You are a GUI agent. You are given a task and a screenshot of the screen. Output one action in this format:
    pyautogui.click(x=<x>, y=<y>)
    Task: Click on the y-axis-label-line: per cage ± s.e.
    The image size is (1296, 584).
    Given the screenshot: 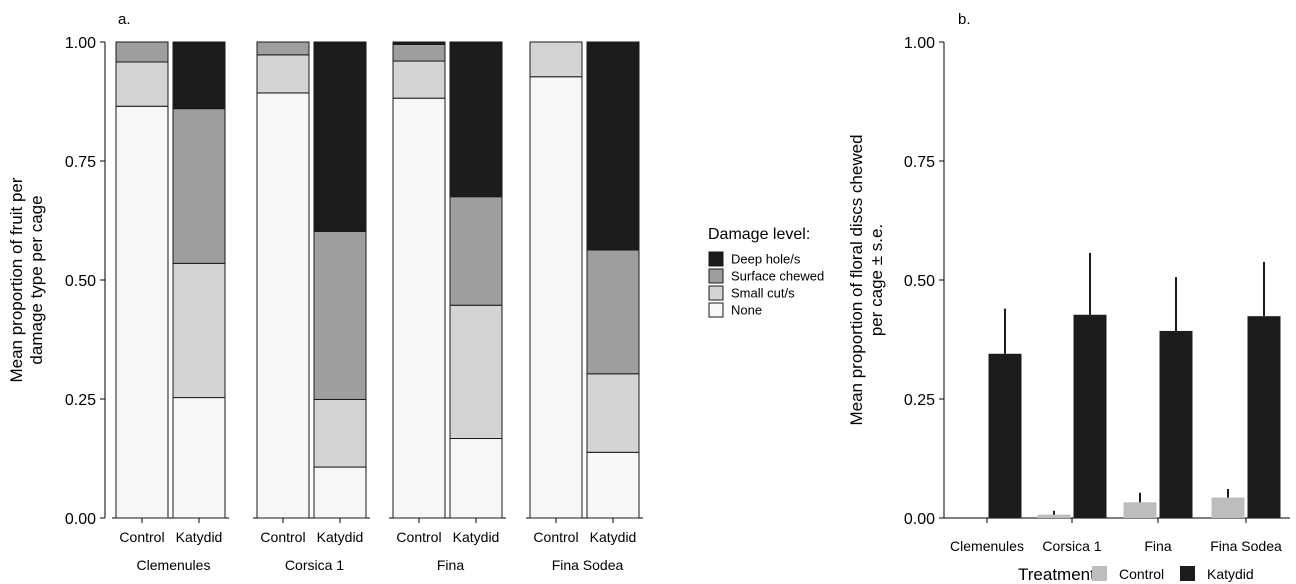 What is the action you would take?
    pyautogui.click(x=876, y=280)
    